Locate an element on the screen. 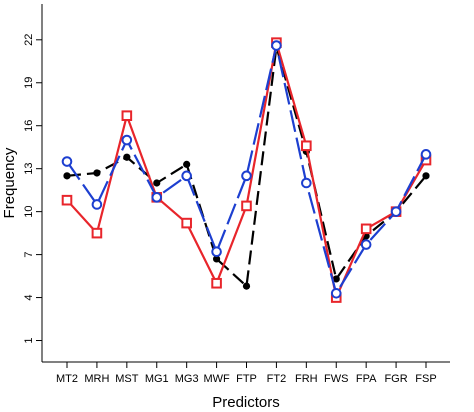 This screenshot has width=474, height=412. y-tick-label: 10 is located at coordinates (29, 212).